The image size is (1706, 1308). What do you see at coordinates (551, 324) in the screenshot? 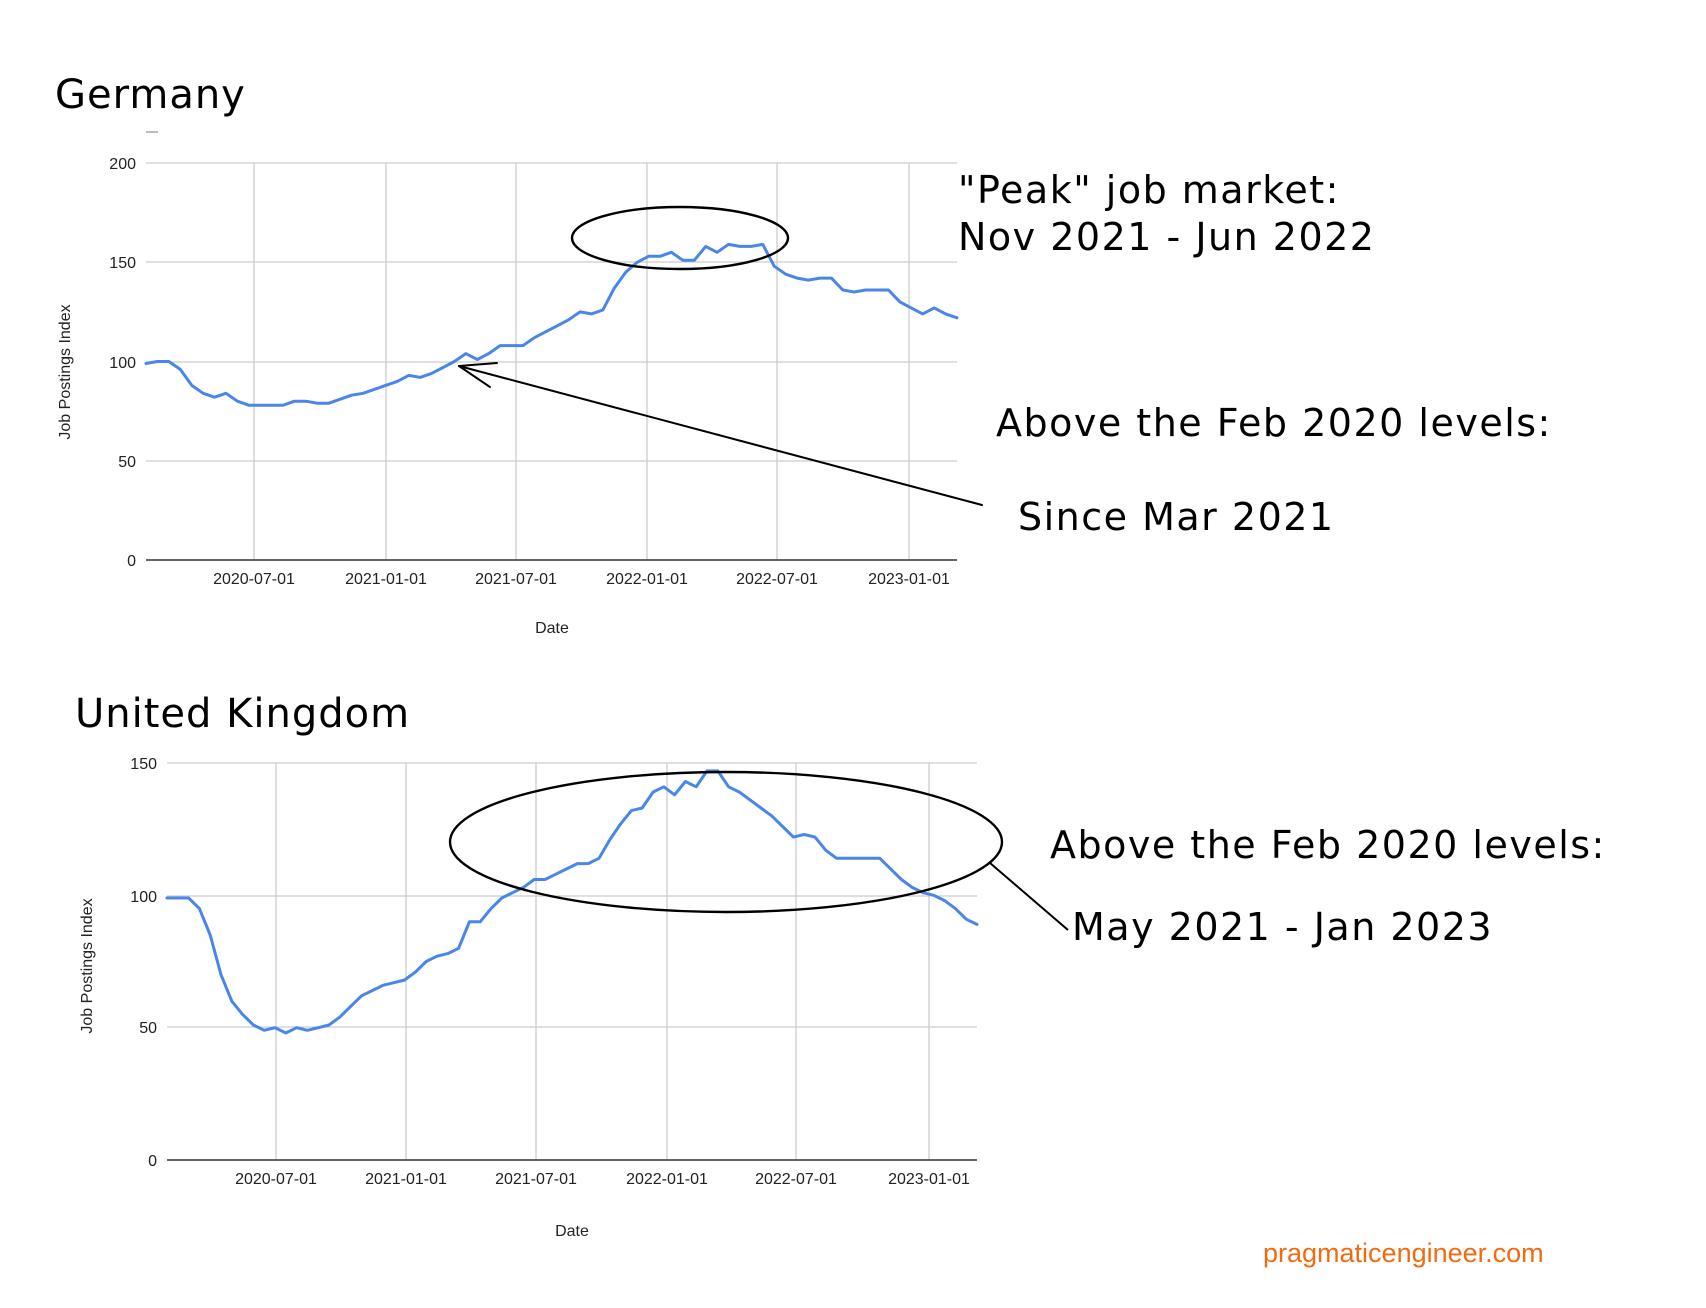
I see `germany-series-line` at bounding box center [551, 324].